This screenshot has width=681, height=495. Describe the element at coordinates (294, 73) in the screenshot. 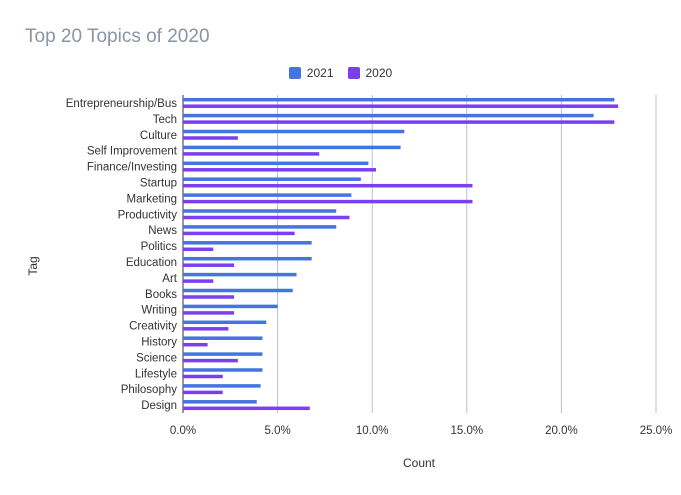

I see `legend-swatch-2021` at that location.